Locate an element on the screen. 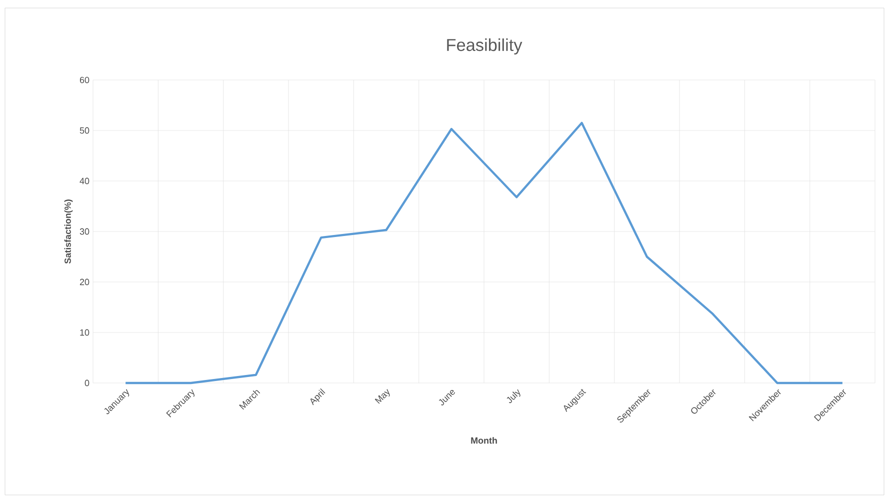 Image resolution: width=886 pixels, height=498 pixels. y-tick-label: 40 is located at coordinates (85, 181).